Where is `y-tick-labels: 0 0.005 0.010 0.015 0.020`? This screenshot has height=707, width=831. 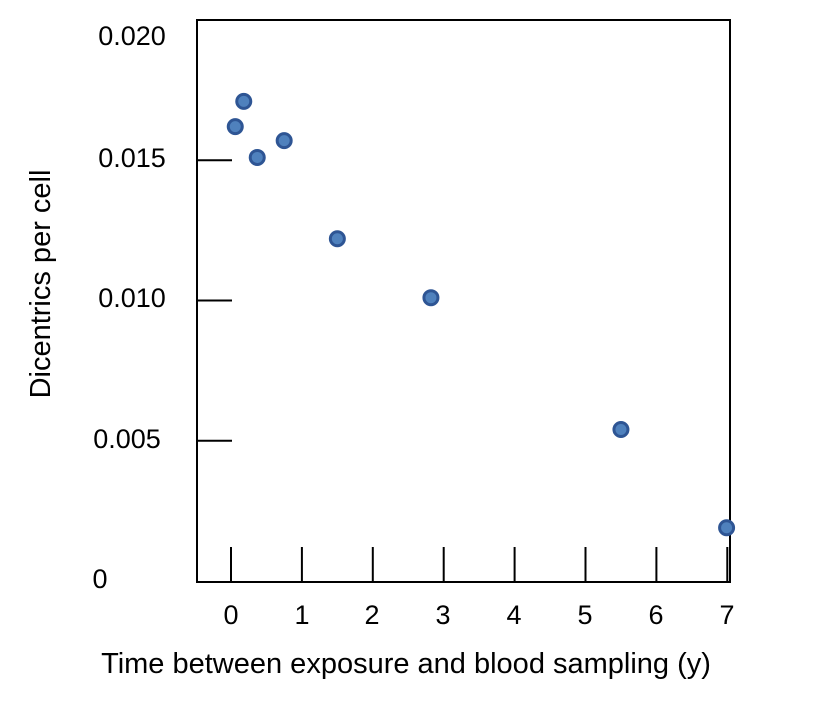 y-tick-labels: 0 0.005 0.010 0.015 0.020 is located at coordinates (128, 307).